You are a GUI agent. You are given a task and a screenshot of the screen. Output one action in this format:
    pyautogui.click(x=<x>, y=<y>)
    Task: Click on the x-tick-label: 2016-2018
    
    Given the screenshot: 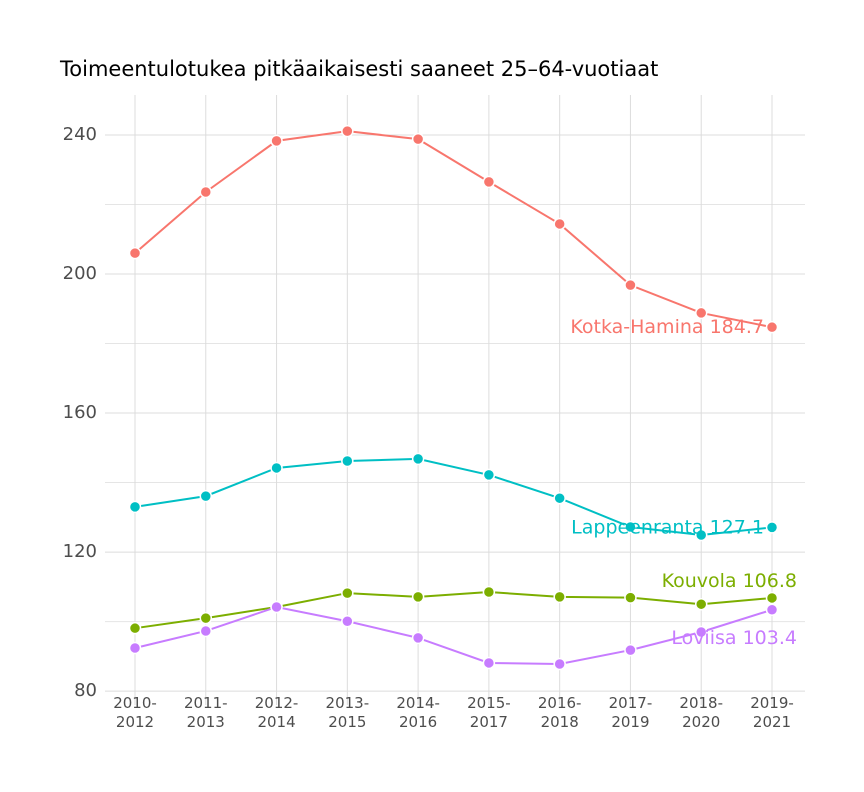 What is the action you would take?
    pyautogui.click(x=560, y=712)
    